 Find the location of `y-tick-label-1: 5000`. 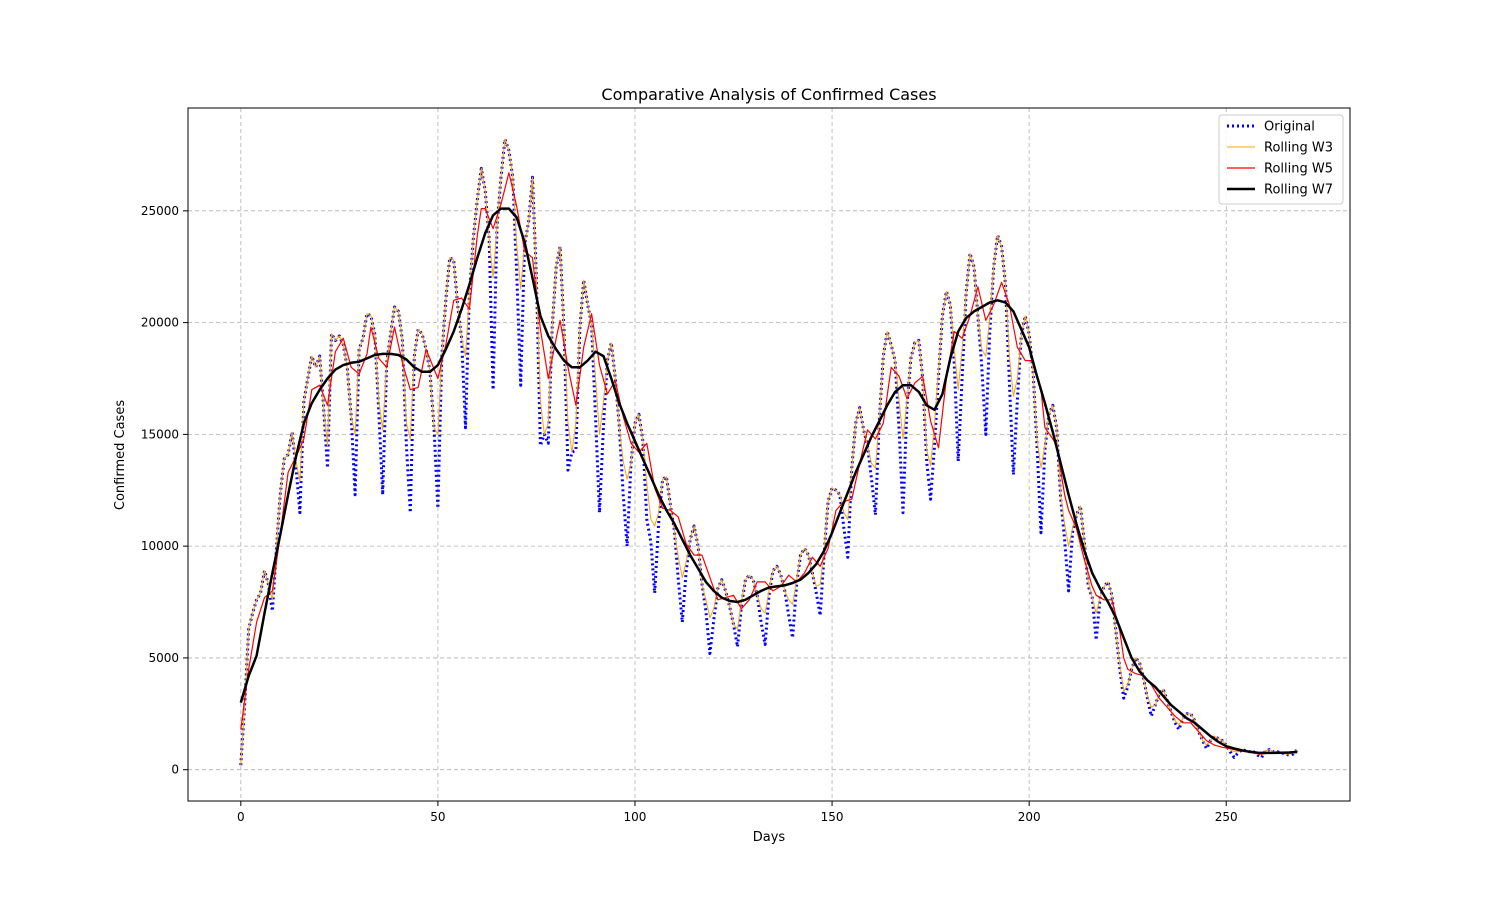

y-tick-label-1: 5000 is located at coordinates (163, 658).